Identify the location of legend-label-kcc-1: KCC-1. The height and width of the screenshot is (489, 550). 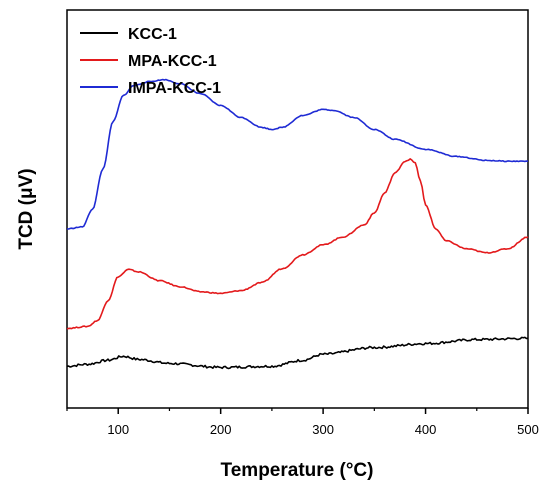
(152, 34).